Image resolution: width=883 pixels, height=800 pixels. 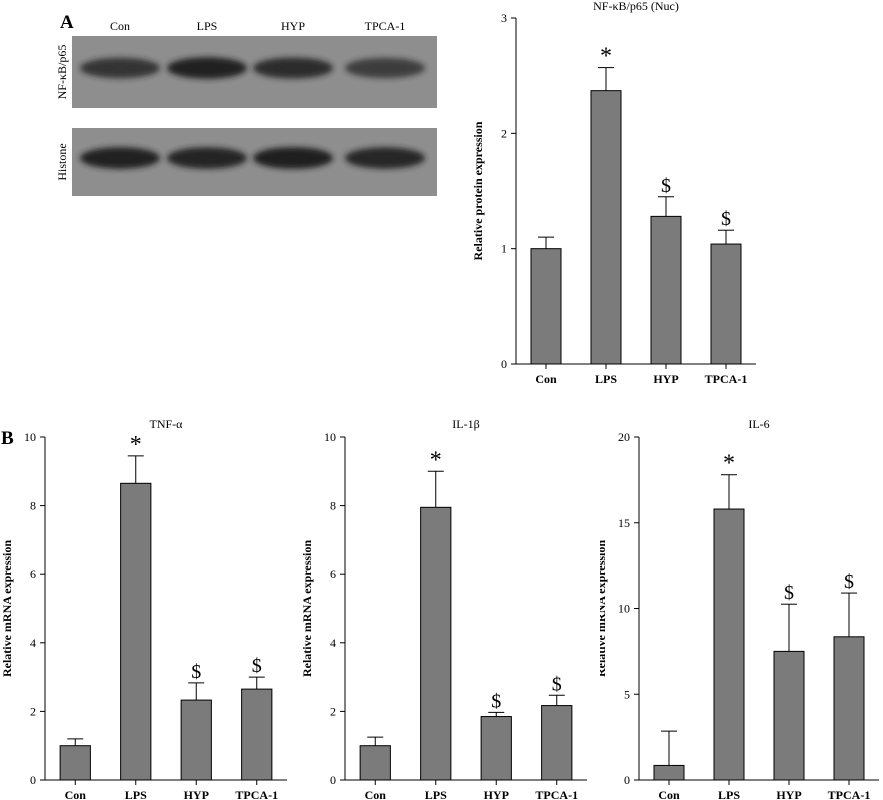 What do you see at coordinates (504, 18) in the screenshot?
I see `y-tick-label: 3` at bounding box center [504, 18].